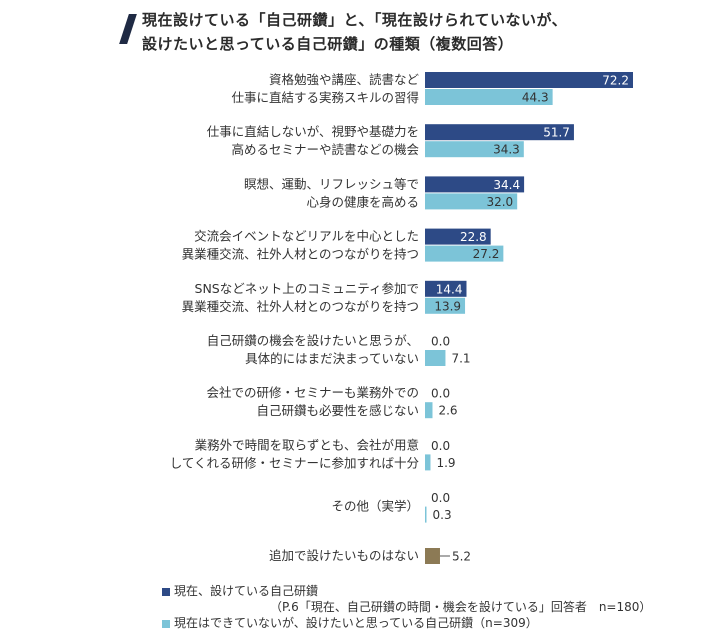 The width and height of the screenshot is (720, 639). Describe the element at coordinates (432, 556) in the screenshot. I see `bar-extra` at that location.